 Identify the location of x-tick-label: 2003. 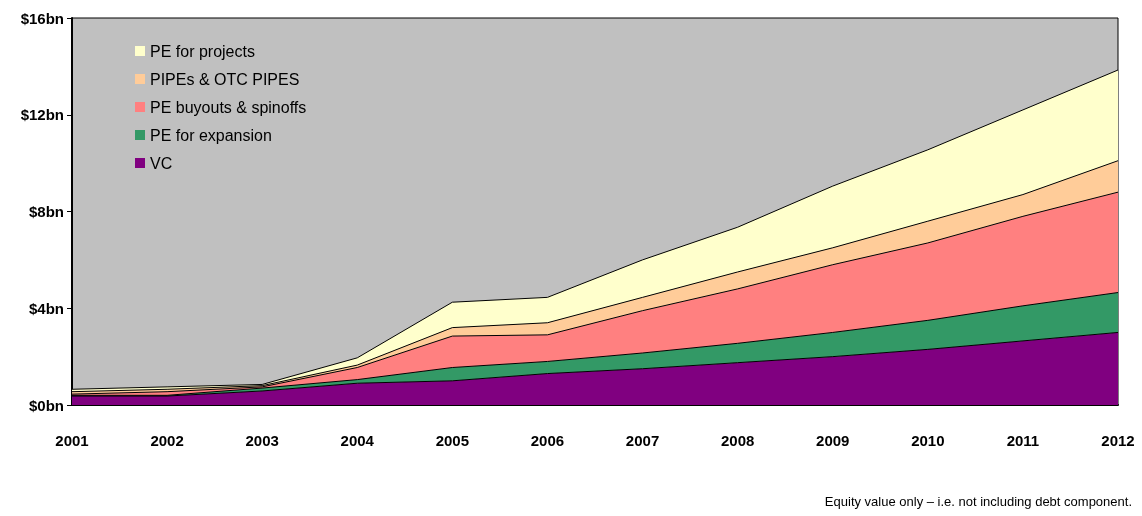
(262, 440).